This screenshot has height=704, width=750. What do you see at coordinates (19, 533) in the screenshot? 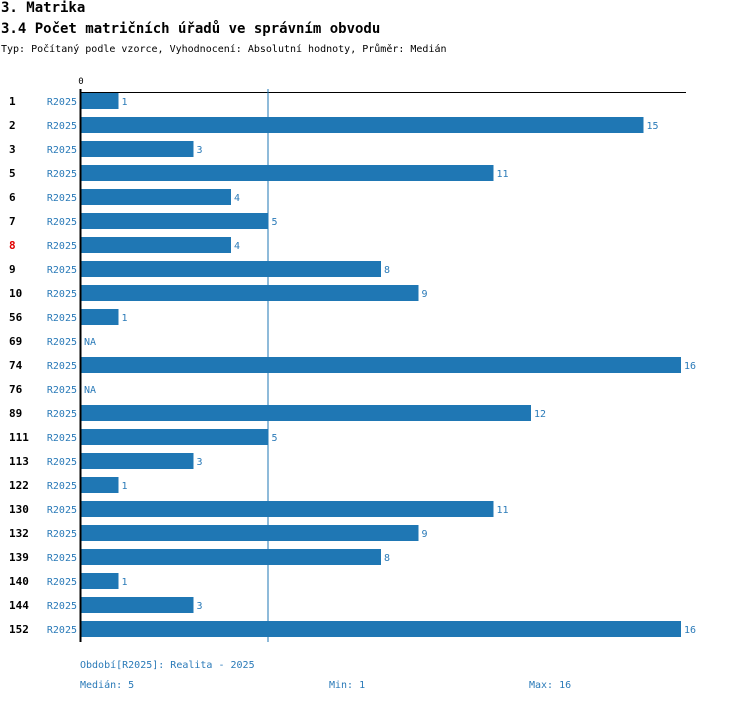
I see `row-label: 132` at bounding box center [19, 533].